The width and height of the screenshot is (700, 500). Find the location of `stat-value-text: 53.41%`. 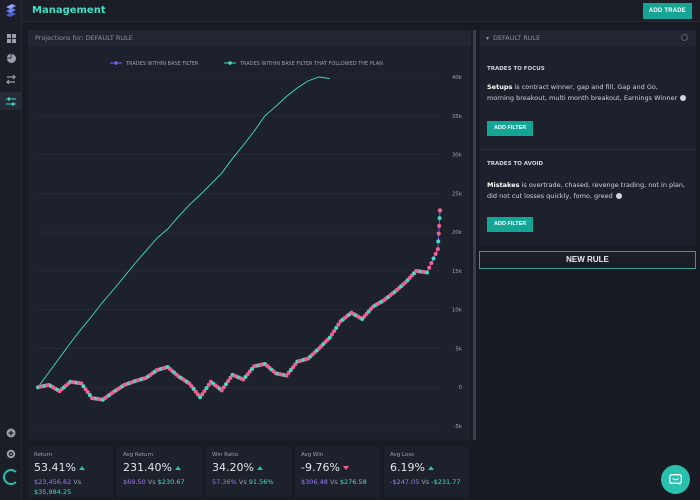

stat-value-text: 53.41% is located at coordinates (55, 467).